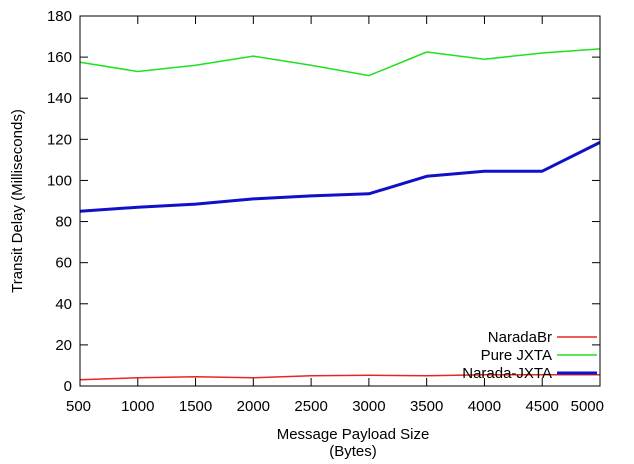 The image size is (634, 464). Describe the element at coordinates (59, 201) in the screenshot. I see `y-tick-labels: 0 20 40 60 80 100 120 140 160 180` at that location.